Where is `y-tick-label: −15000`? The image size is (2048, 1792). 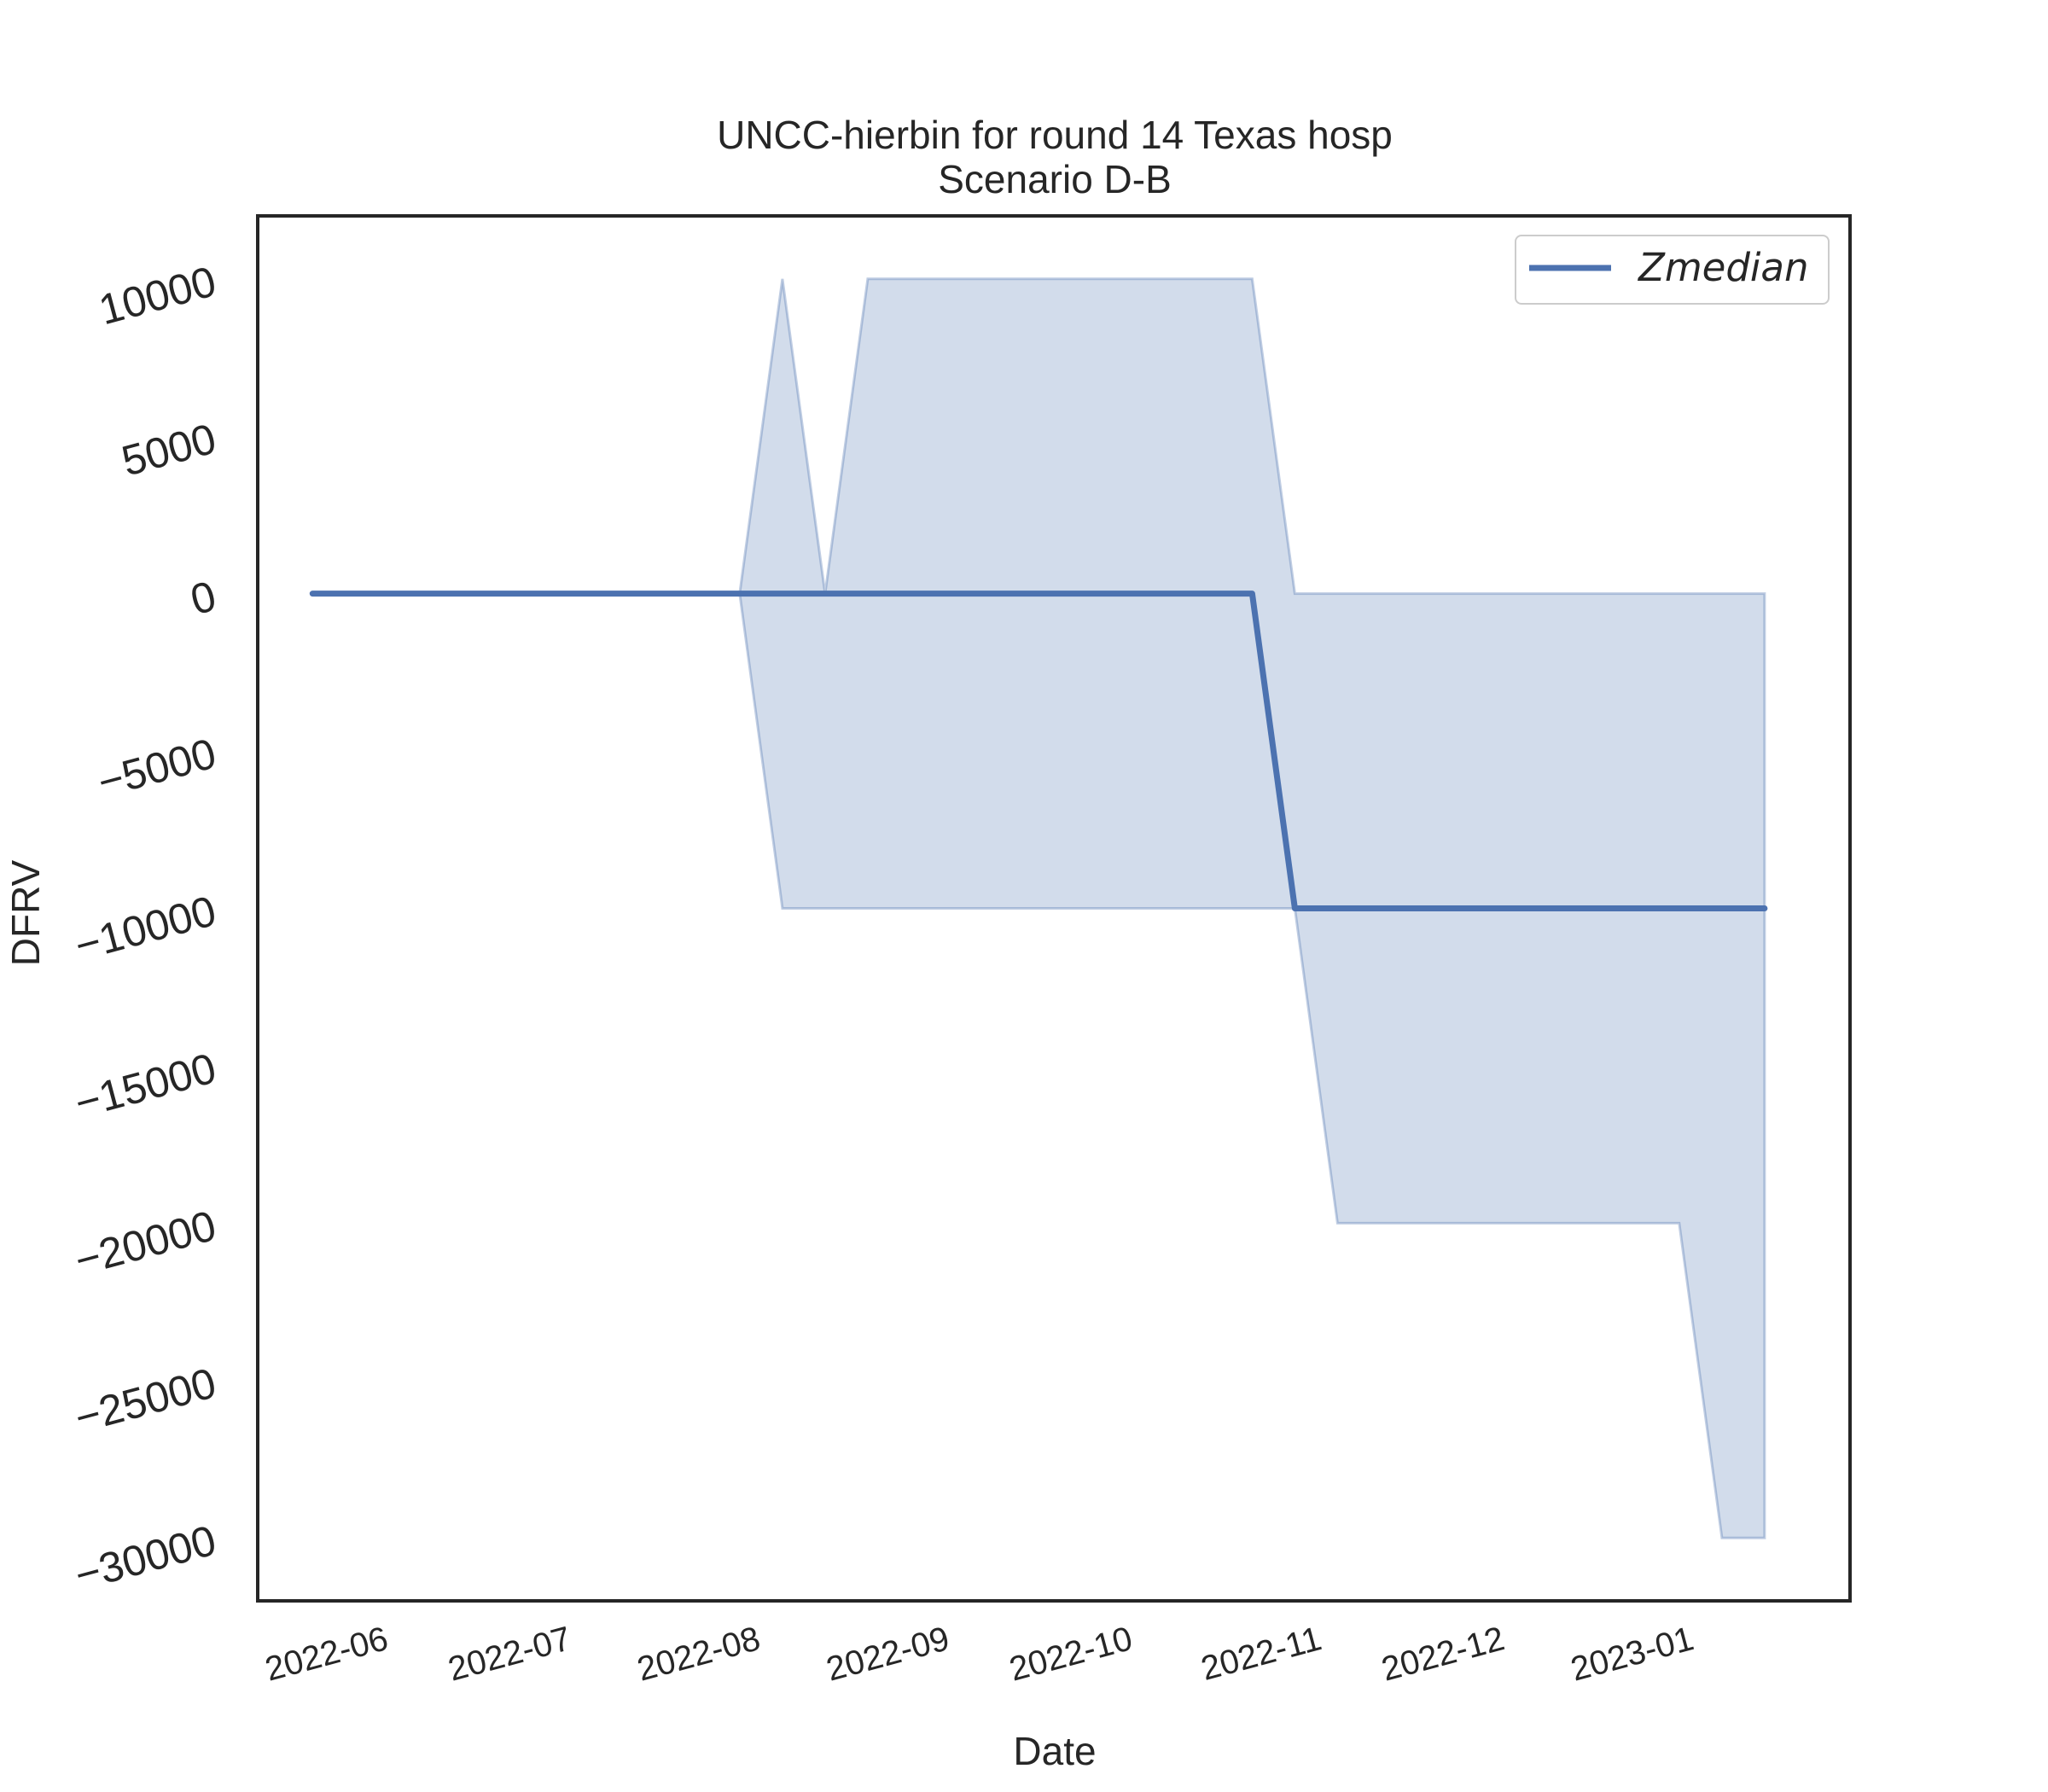
y-tick-label: −15000 is located at coordinates (145, 1085).